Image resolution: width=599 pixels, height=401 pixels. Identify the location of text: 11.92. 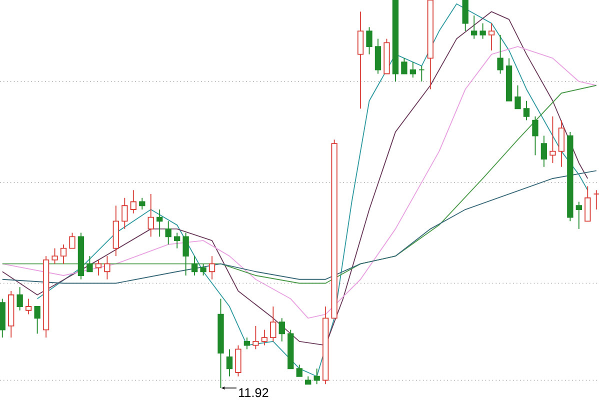
(253, 393).